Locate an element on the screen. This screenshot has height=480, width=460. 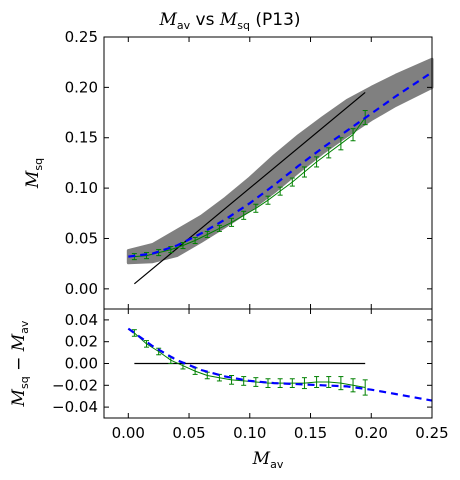
ylabel-symbol-a: M is located at coordinates (19, 397).